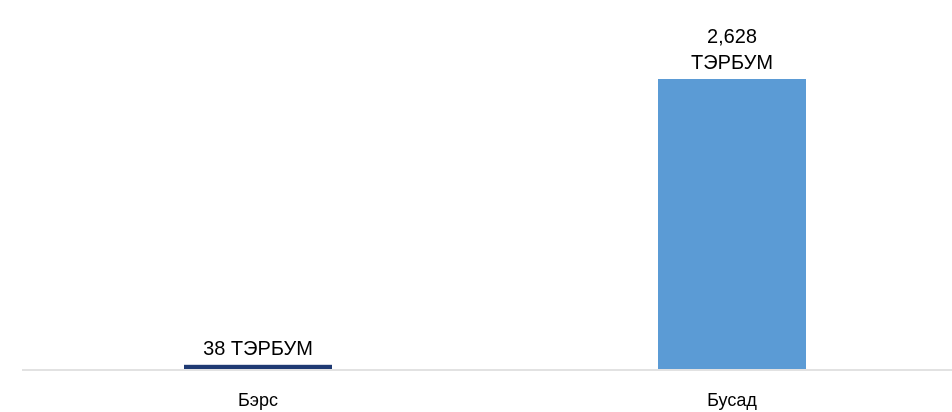 This screenshot has width=952, height=412. Describe the element at coordinates (732, 37) in the screenshot. I see `data-label-2-line-1: 2,628` at that location.